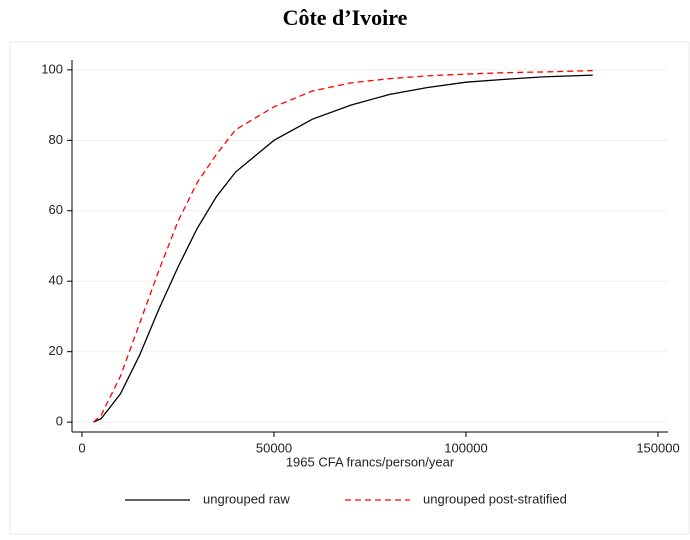 This screenshot has height=540, width=690. Describe the element at coordinates (246, 498) in the screenshot. I see `legend-label: ungrouped raw` at that location.